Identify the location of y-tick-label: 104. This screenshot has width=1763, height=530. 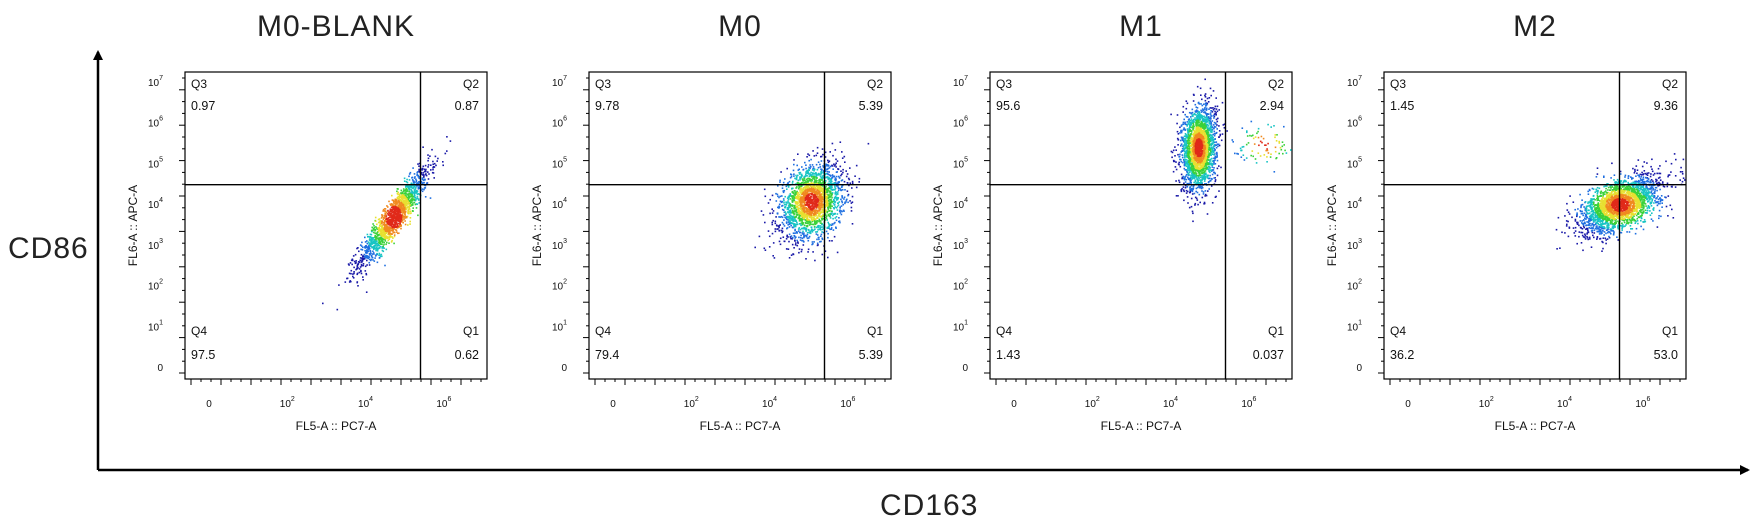
(155, 204).